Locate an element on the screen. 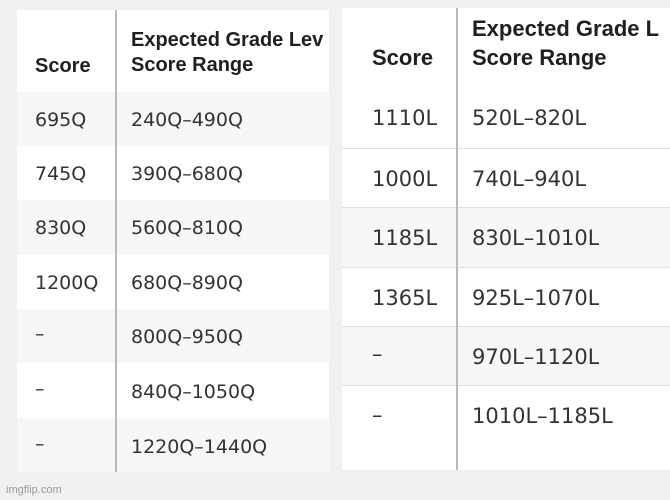  table-row: 1365L 925L–1070L is located at coordinates (506, 297).